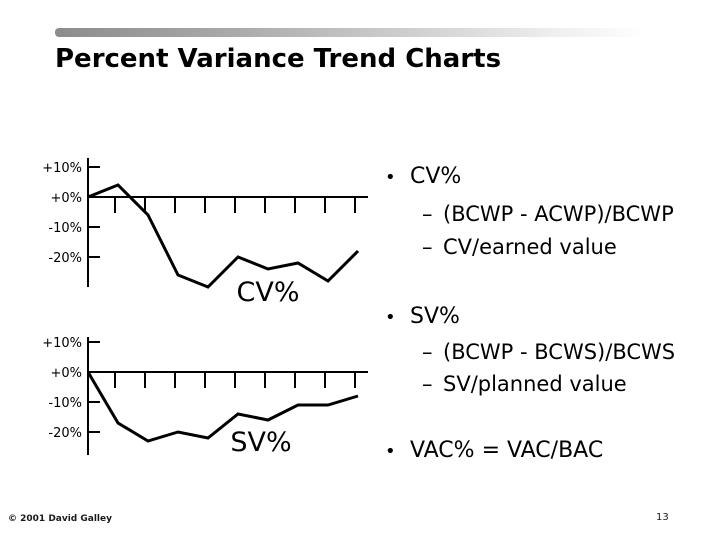 This screenshot has width=720, height=540. What do you see at coordinates (435, 316) in the screenshot?
I see `bullet-sv-label: SV%` at bounding box center [435, 316].